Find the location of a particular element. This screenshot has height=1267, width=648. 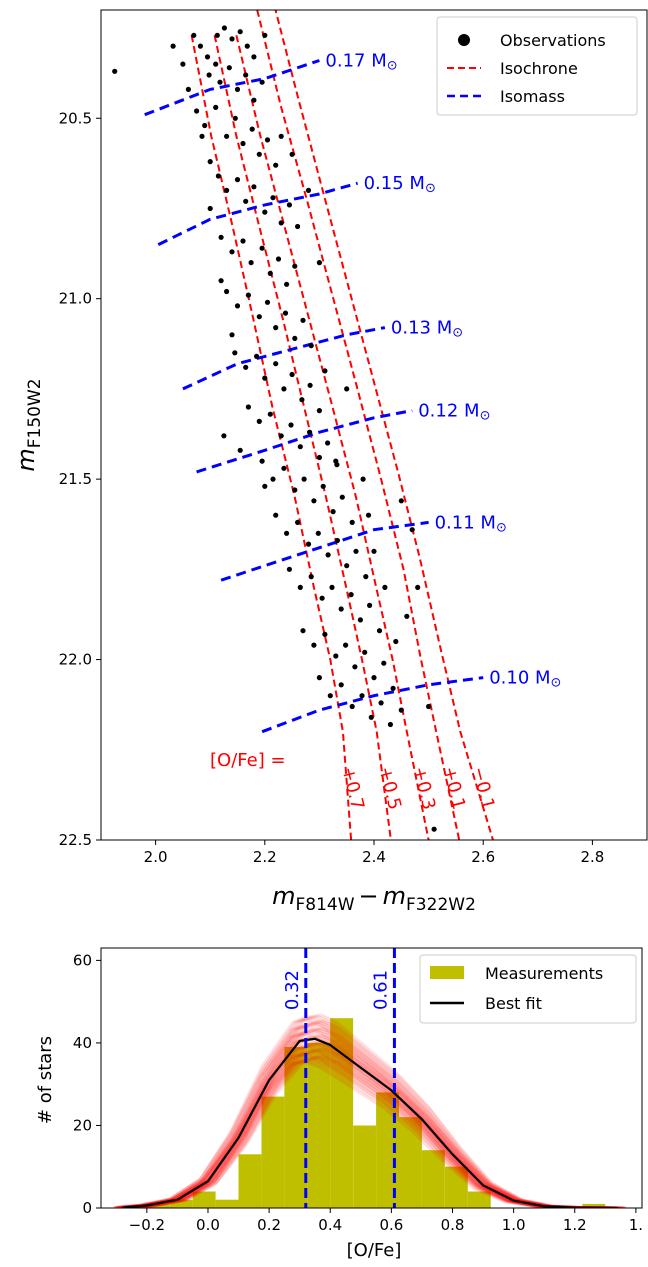

legend-measurements-label: Measurements is located at coordinates (544, 973).